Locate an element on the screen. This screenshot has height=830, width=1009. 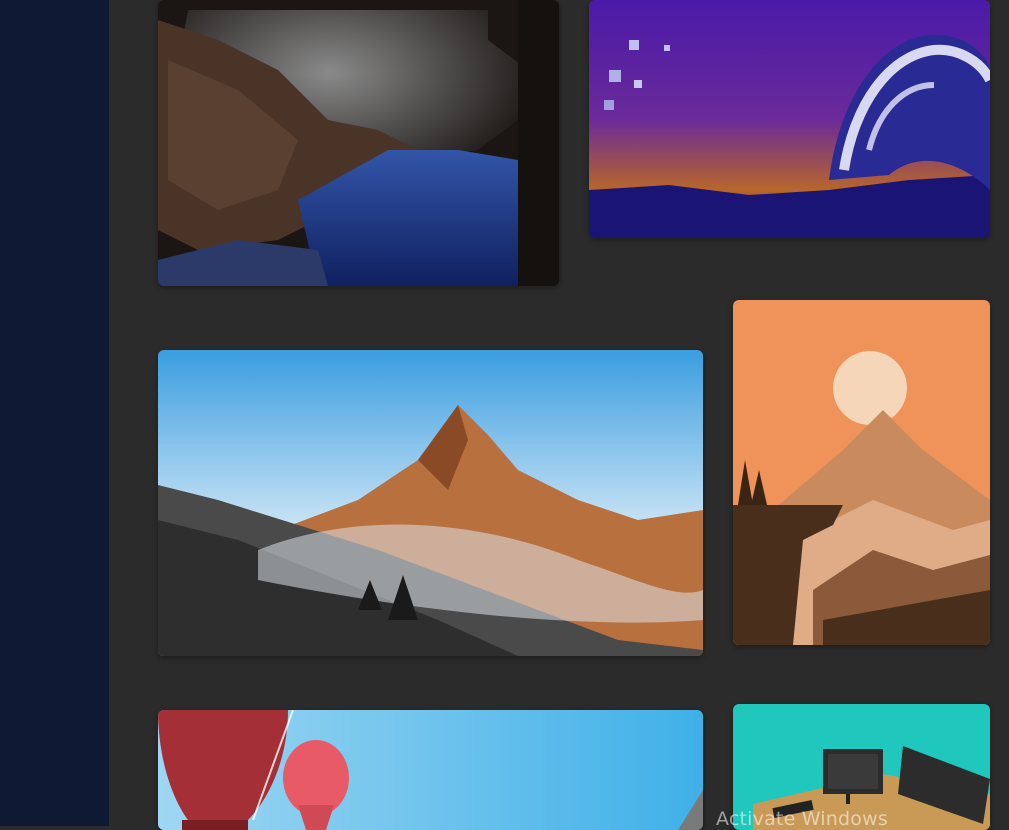
gallery-item-cliff-sea is located at coordinates (358, 143).